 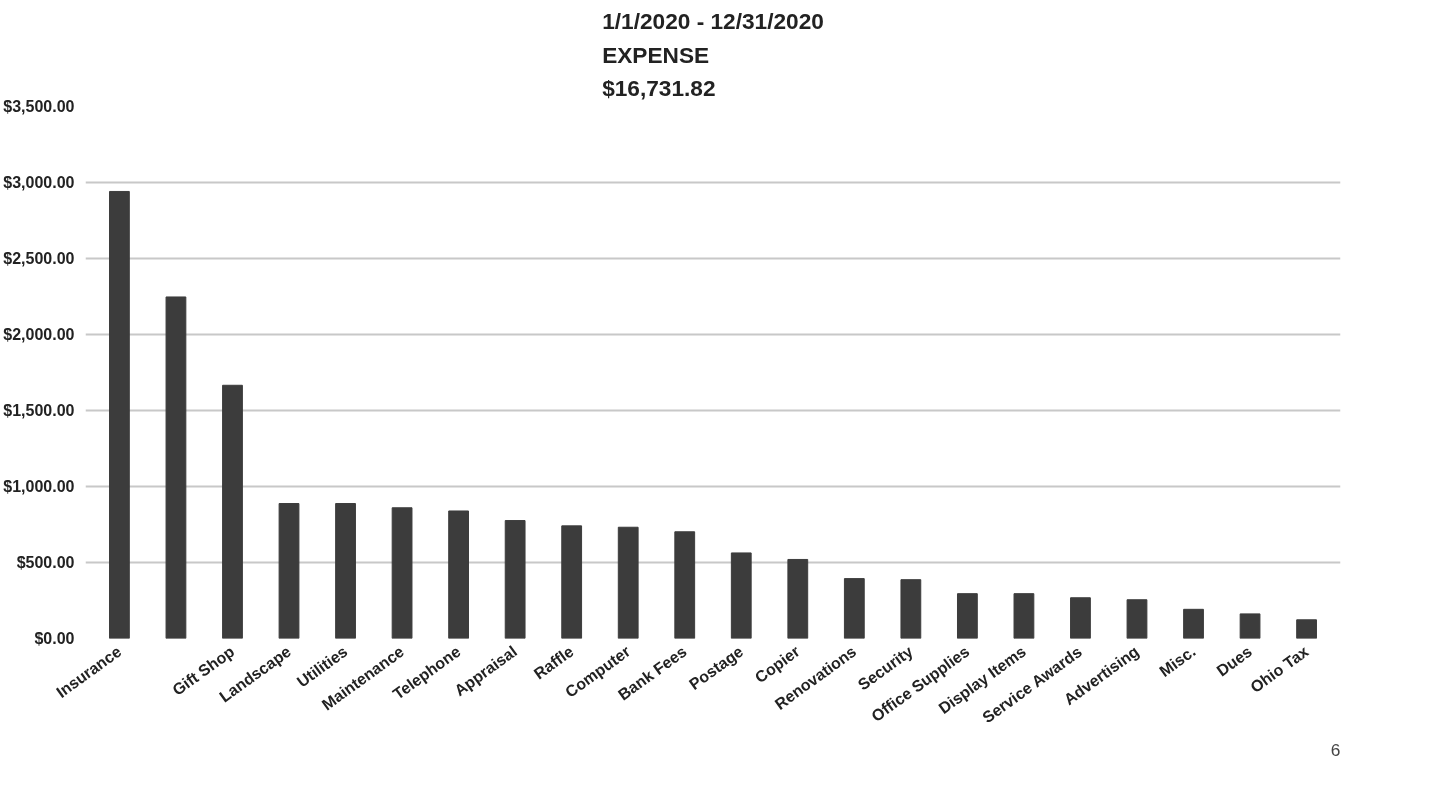 I want to click on x-tick-label: Misc., so click(x=1177, y=661).